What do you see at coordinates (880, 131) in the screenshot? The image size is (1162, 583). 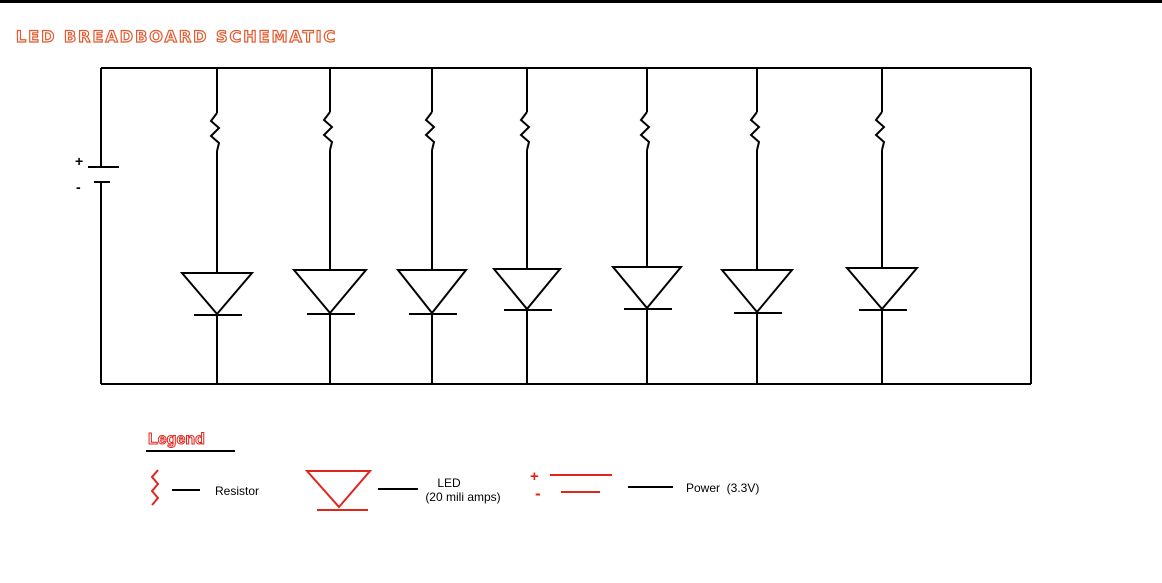 I see `branch-7-resistor` at bounding box center [880, 131].